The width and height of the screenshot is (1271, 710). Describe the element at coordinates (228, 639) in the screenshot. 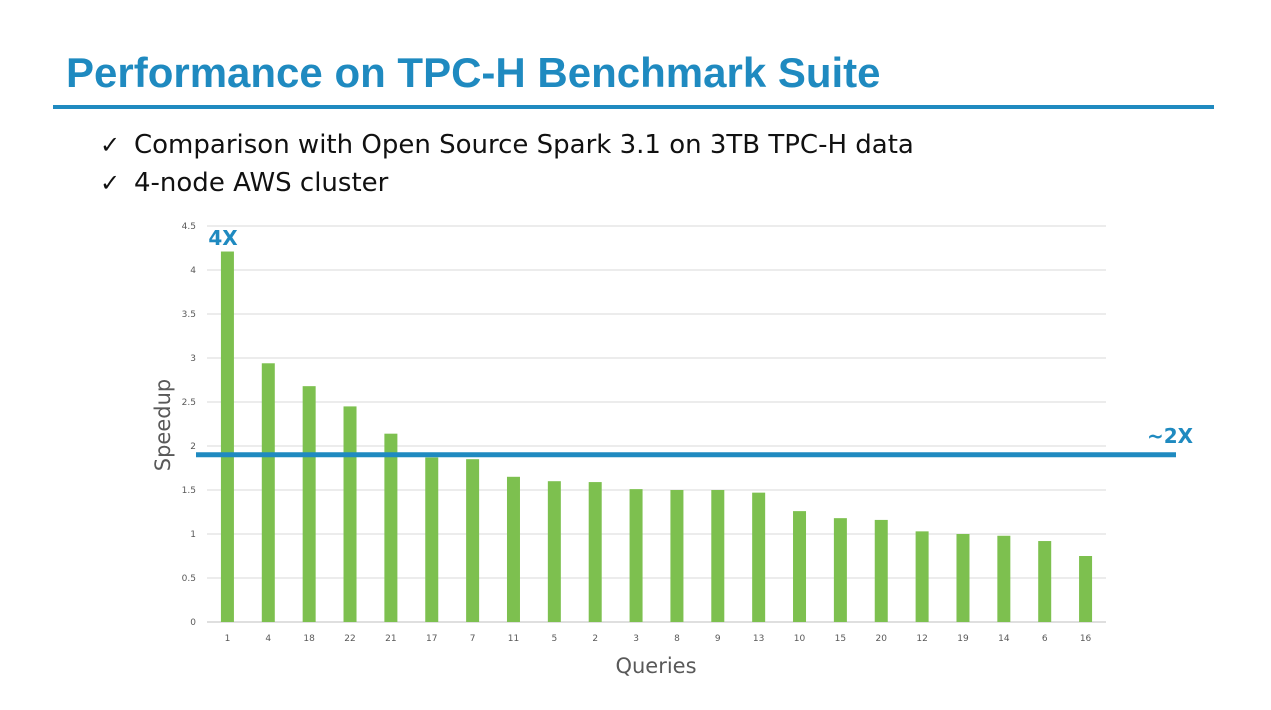

I see `x-tick-label: 1` at that location.